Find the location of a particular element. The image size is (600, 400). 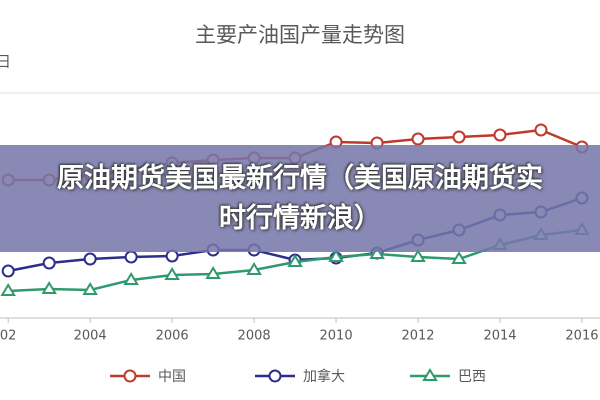

x-tick-label: 2006 is located at coordinates (172, 336).